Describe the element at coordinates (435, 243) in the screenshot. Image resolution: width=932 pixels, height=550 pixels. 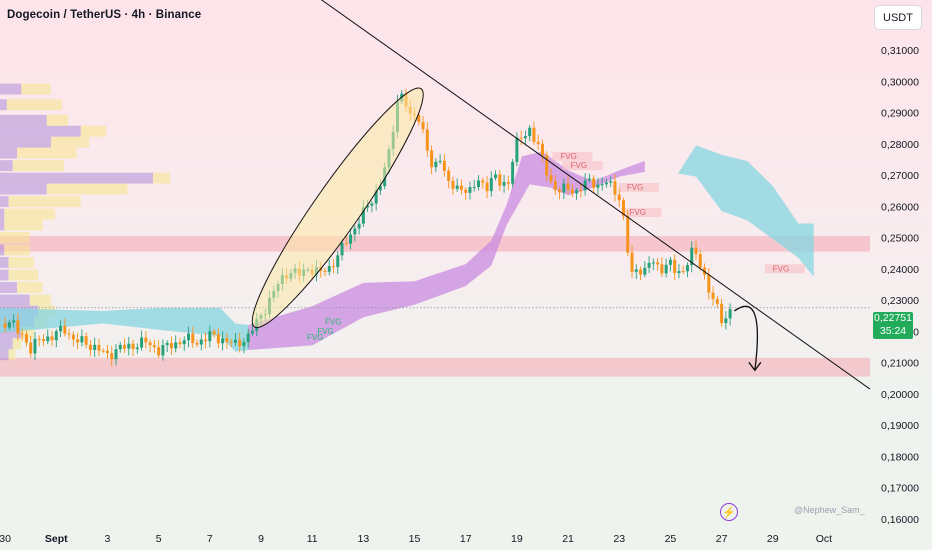
I see `resistance-zone` at that location.